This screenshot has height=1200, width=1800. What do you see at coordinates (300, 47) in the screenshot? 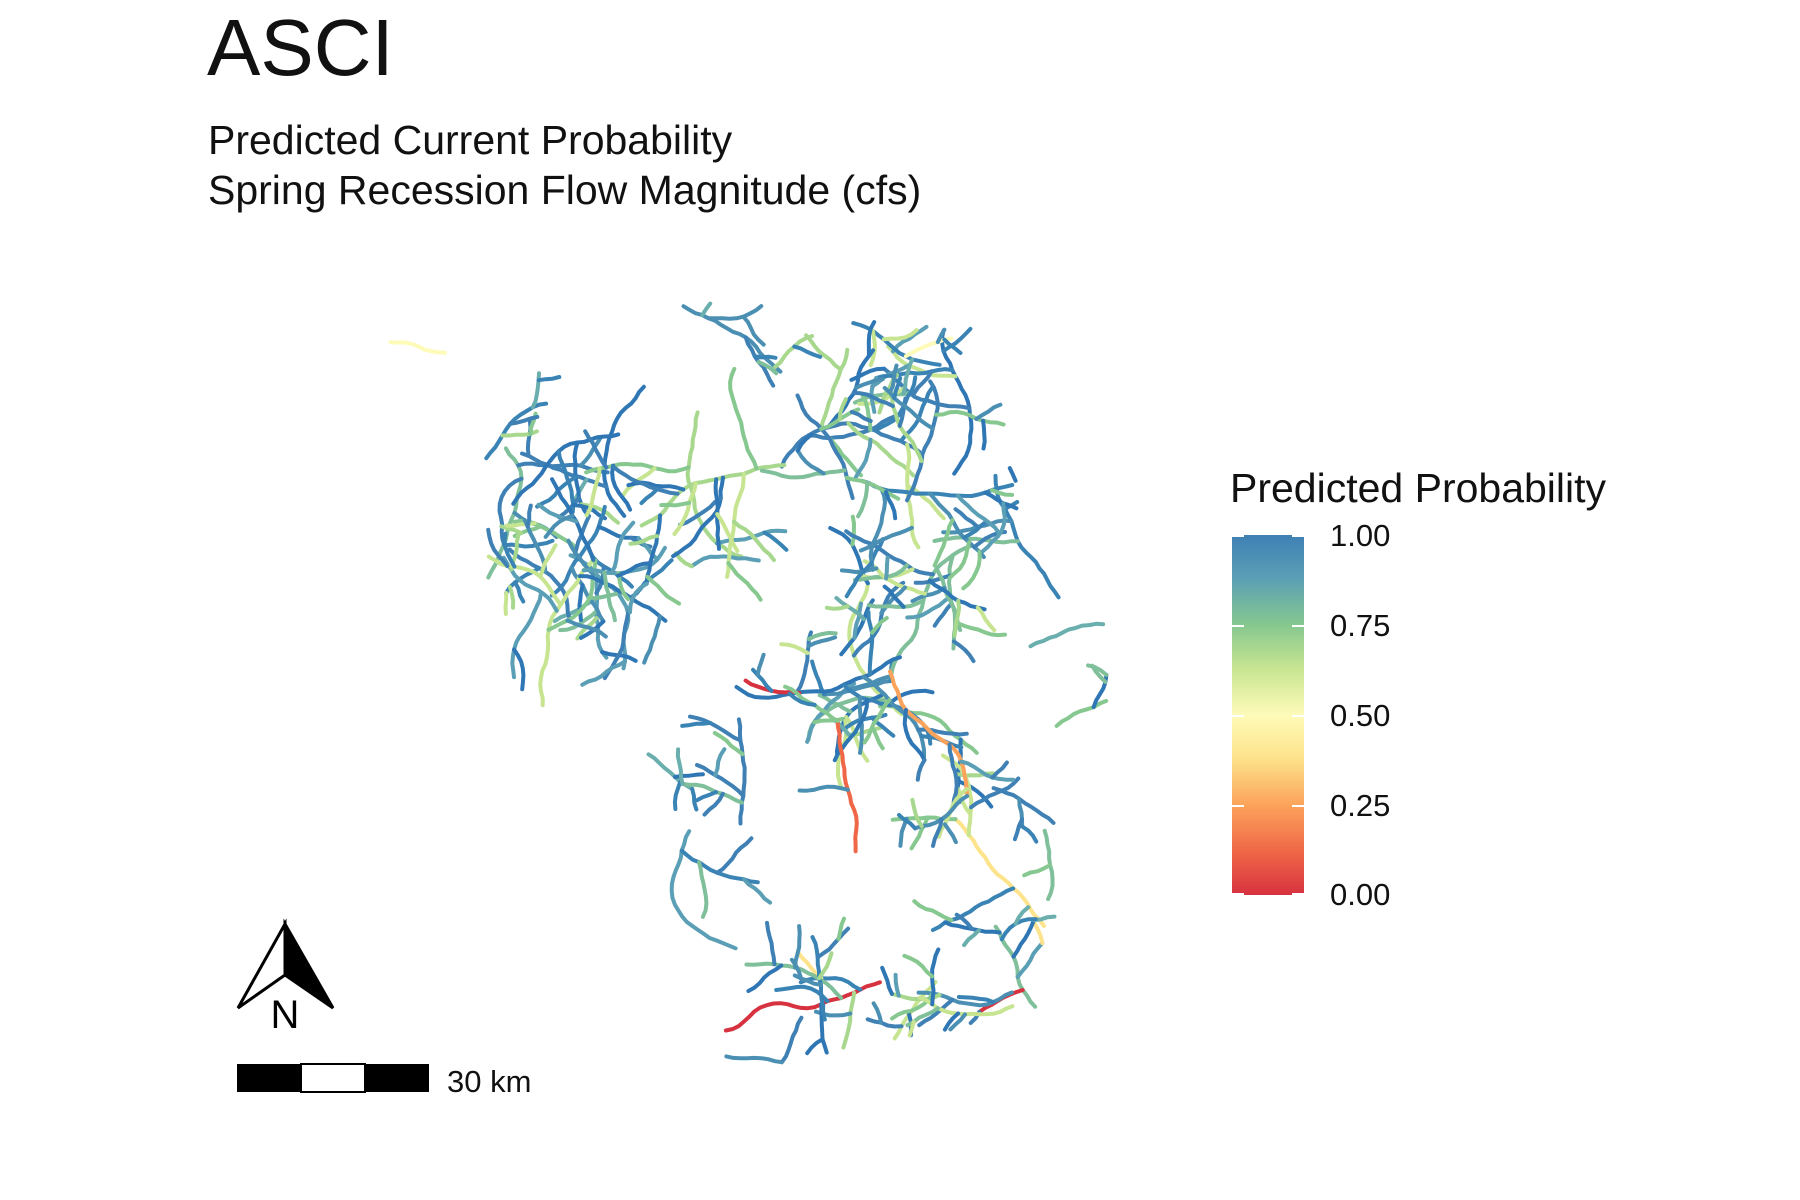
I see `map-title: ASCI` at bounding box center [300, 47].